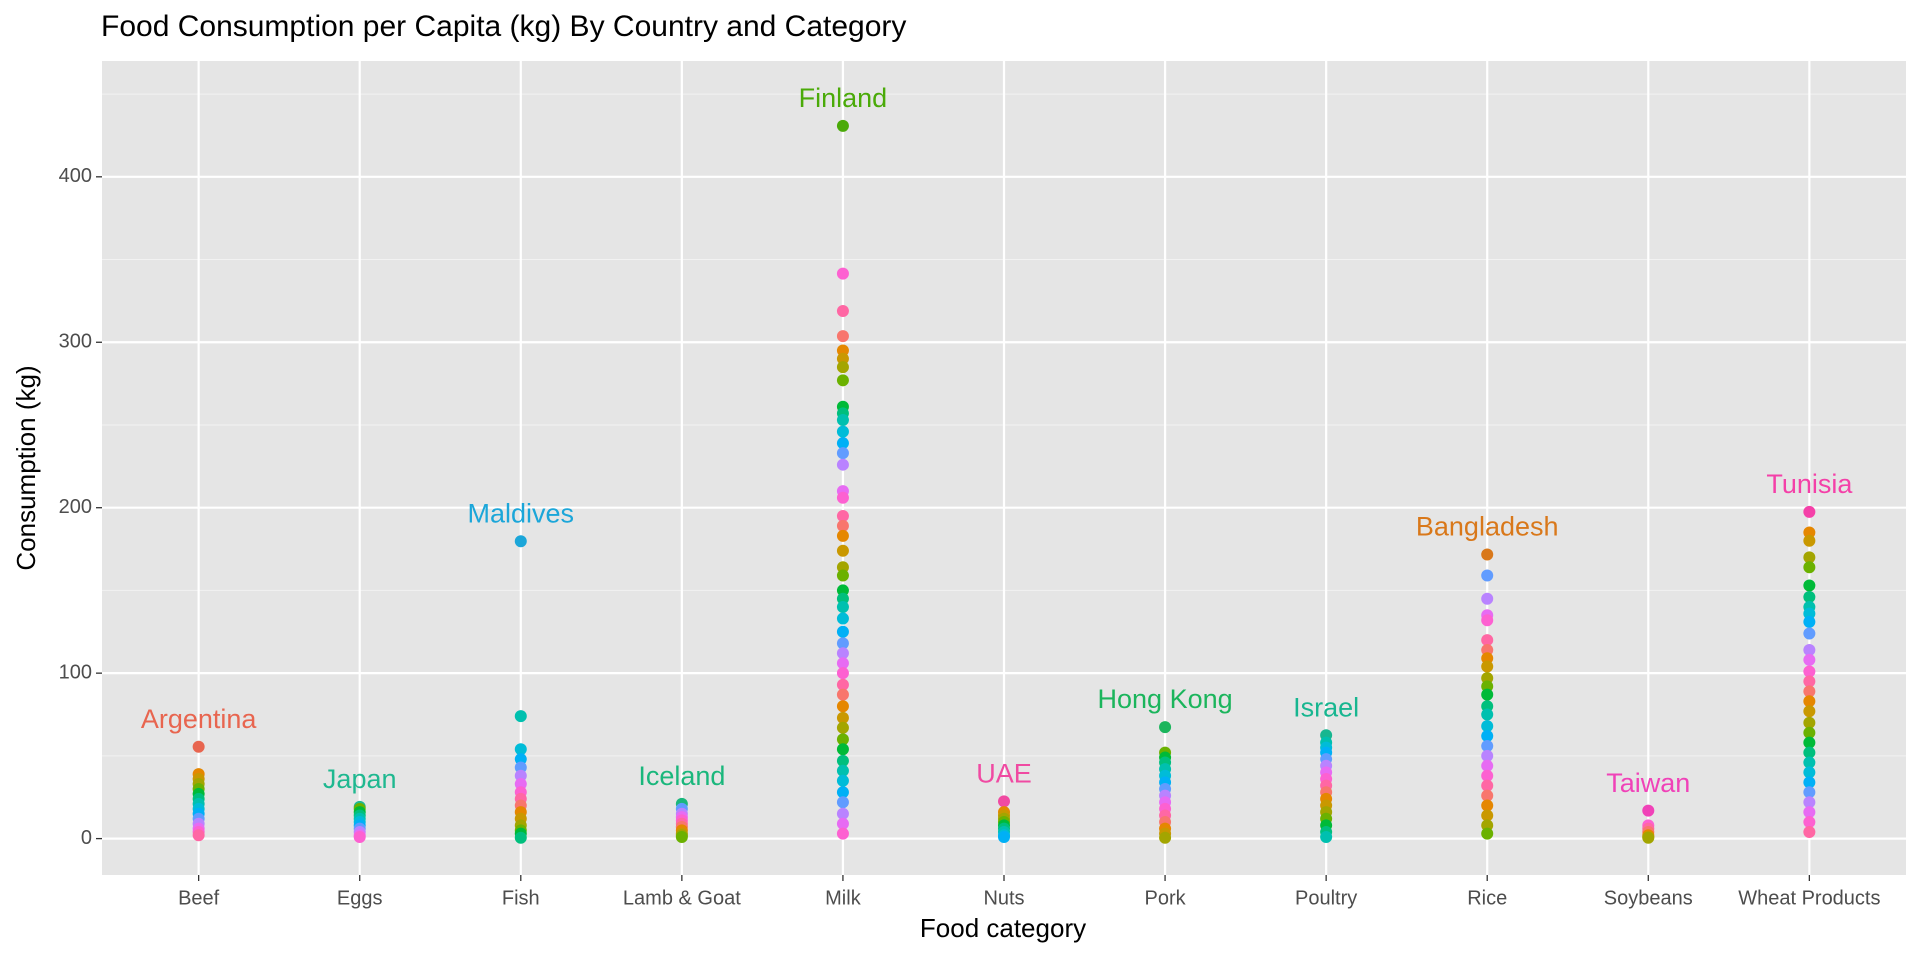 Image resolution: width=1920 pixels, height=960 pixels. Describe the element at coordinates (75, 507) in the screenshot. I see `y-tick-label: 200` at that location.